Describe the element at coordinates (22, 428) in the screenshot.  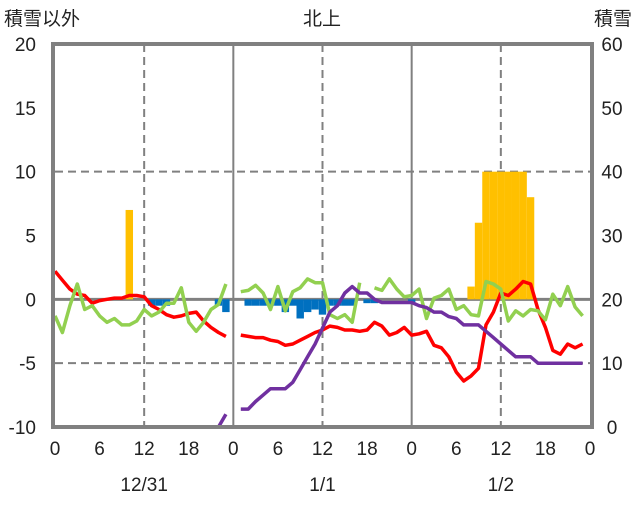
I see `left-tick-label: -10` at that location.